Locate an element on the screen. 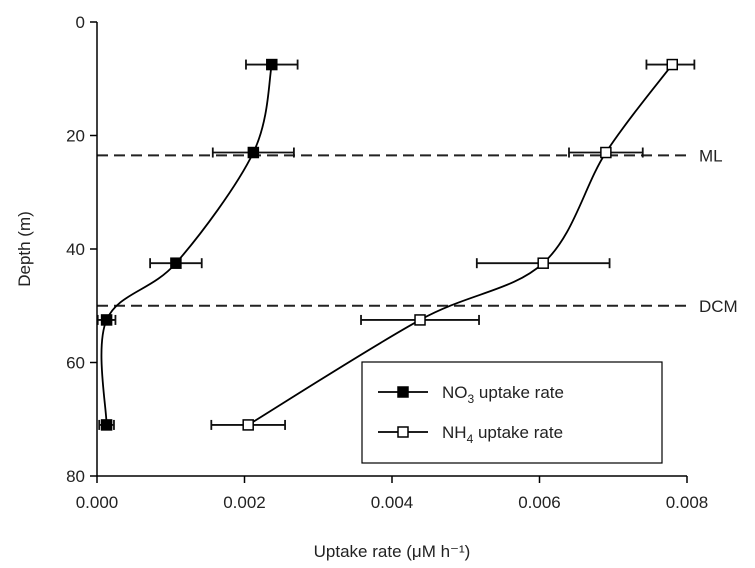 The height and width of the screenshot is (568, 755). x-tick-label: 0.002 is located at coordinates (244, 502).